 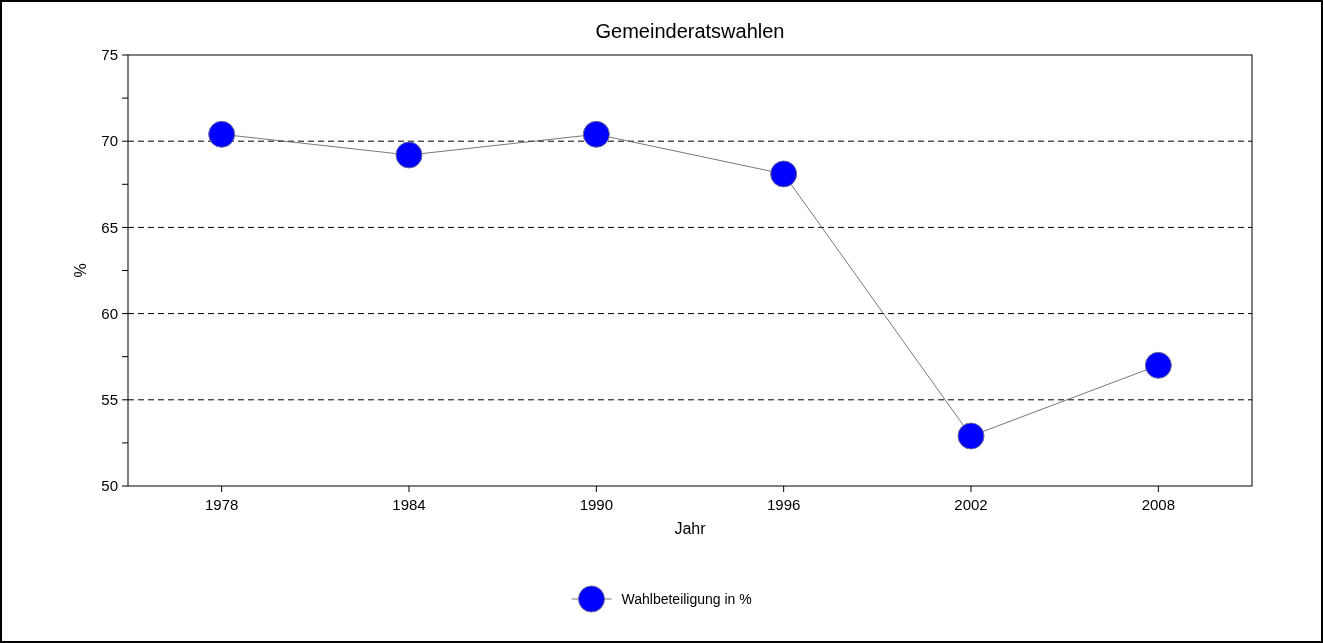 I want to click on x-tick-label: 2008, so click(x=1158, y=504).